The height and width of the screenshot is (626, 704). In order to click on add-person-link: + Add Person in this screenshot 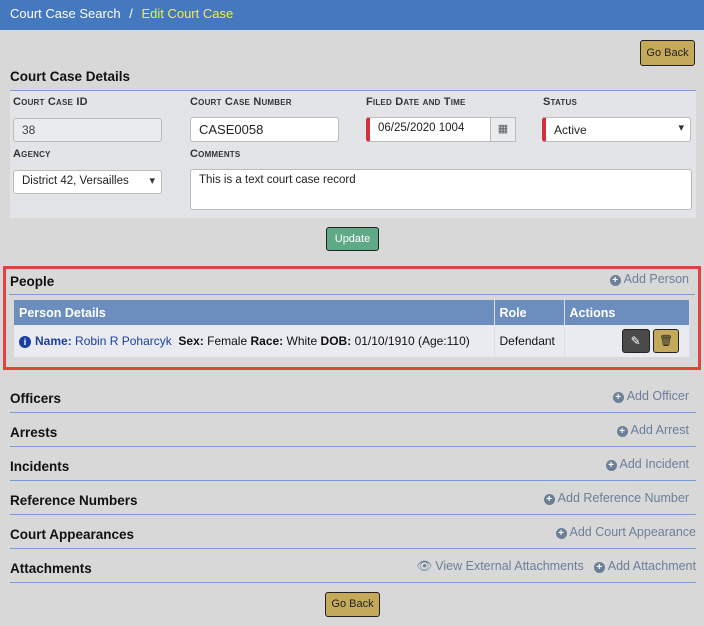, I will do `click(649, 279)`.